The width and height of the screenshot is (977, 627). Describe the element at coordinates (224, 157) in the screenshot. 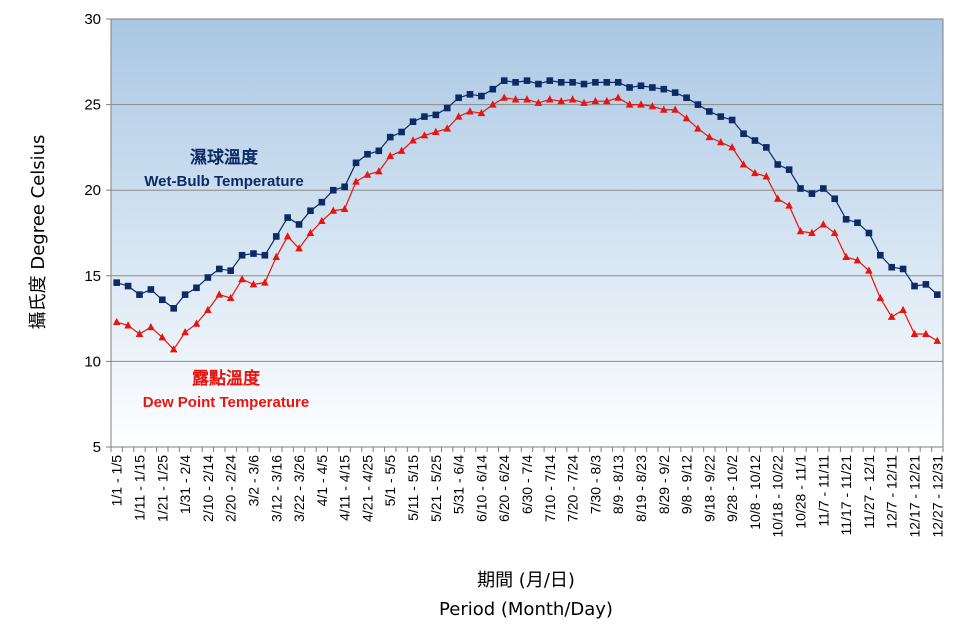

I see `wet-bulb-label-cn: 濕球溫度` at that location.